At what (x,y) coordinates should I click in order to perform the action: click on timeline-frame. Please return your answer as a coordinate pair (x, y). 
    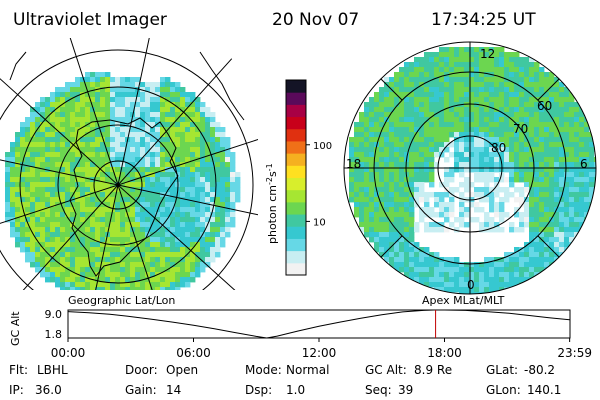
    Looking at the image, I should click on (319, 324).